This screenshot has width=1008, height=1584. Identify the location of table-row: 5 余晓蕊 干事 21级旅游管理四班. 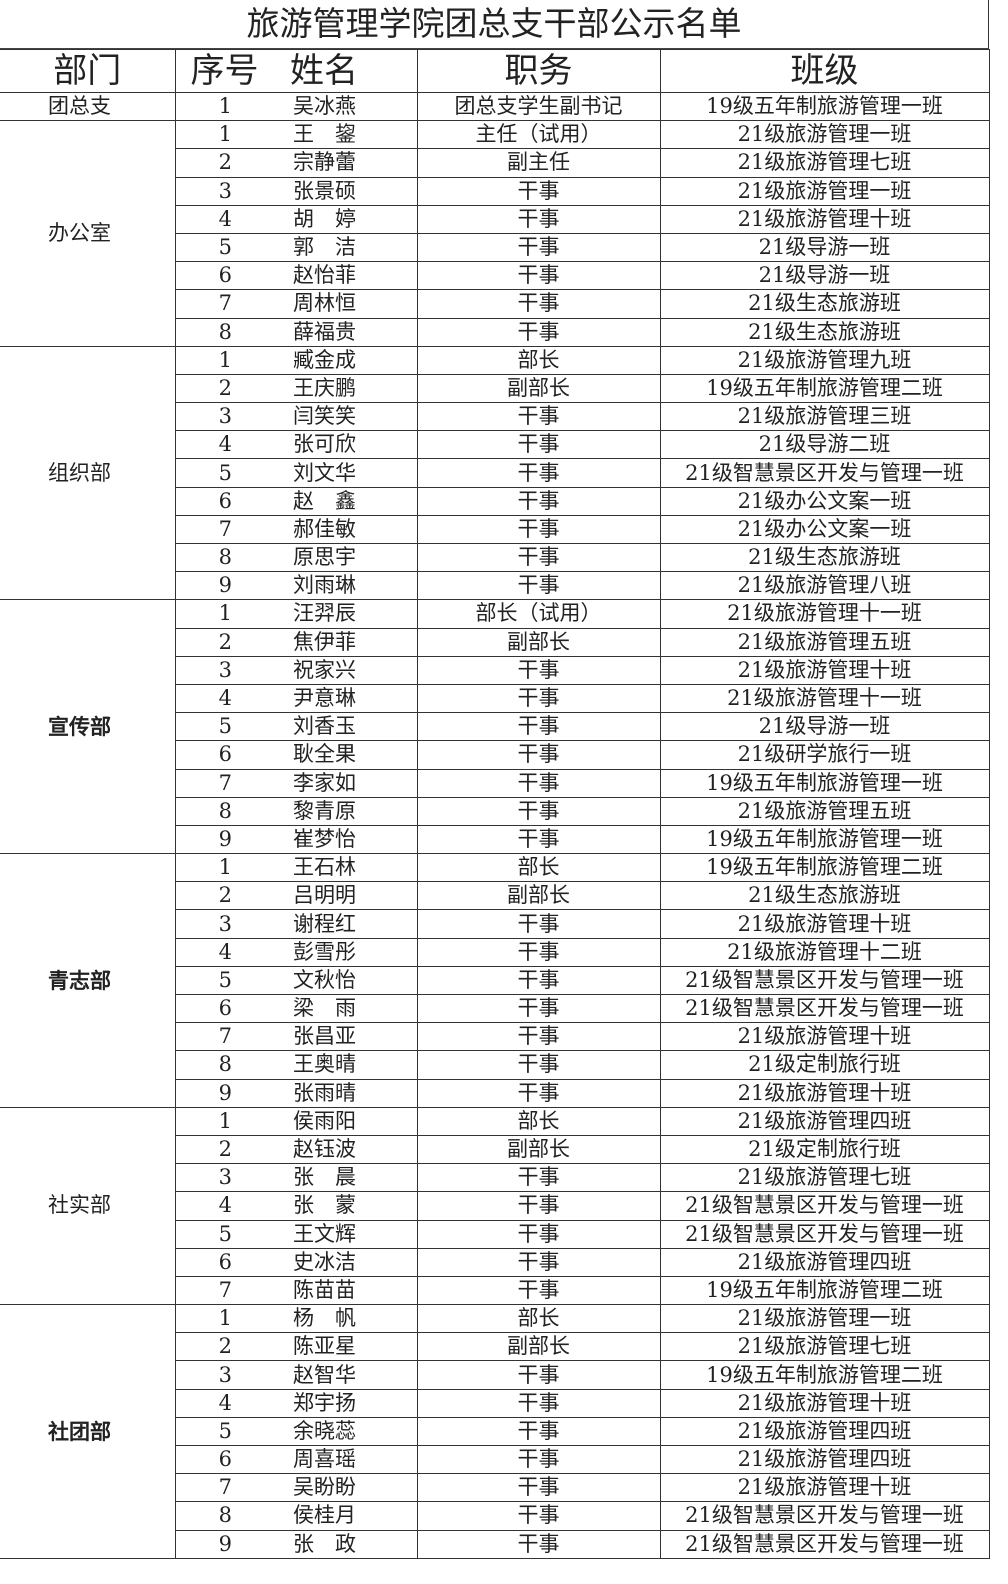
(495, 1431).